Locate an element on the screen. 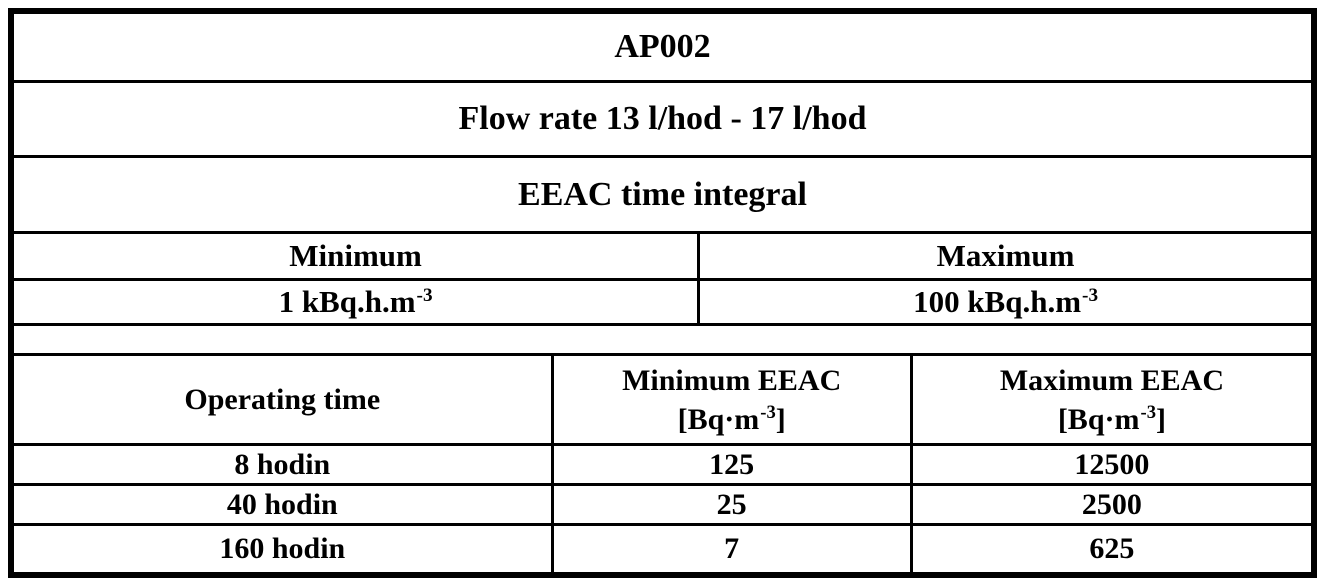  integral-header-row: Minimum Maximum is located at coordinates (662, 257).